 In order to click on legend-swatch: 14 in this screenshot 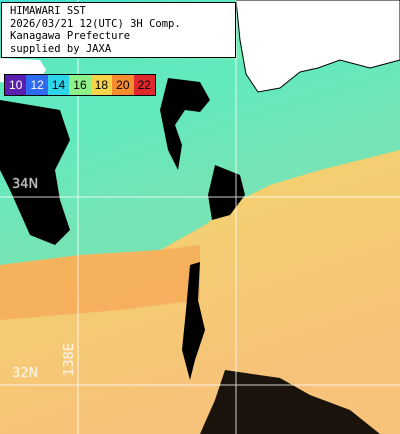, I will do `click(58, 85)`.